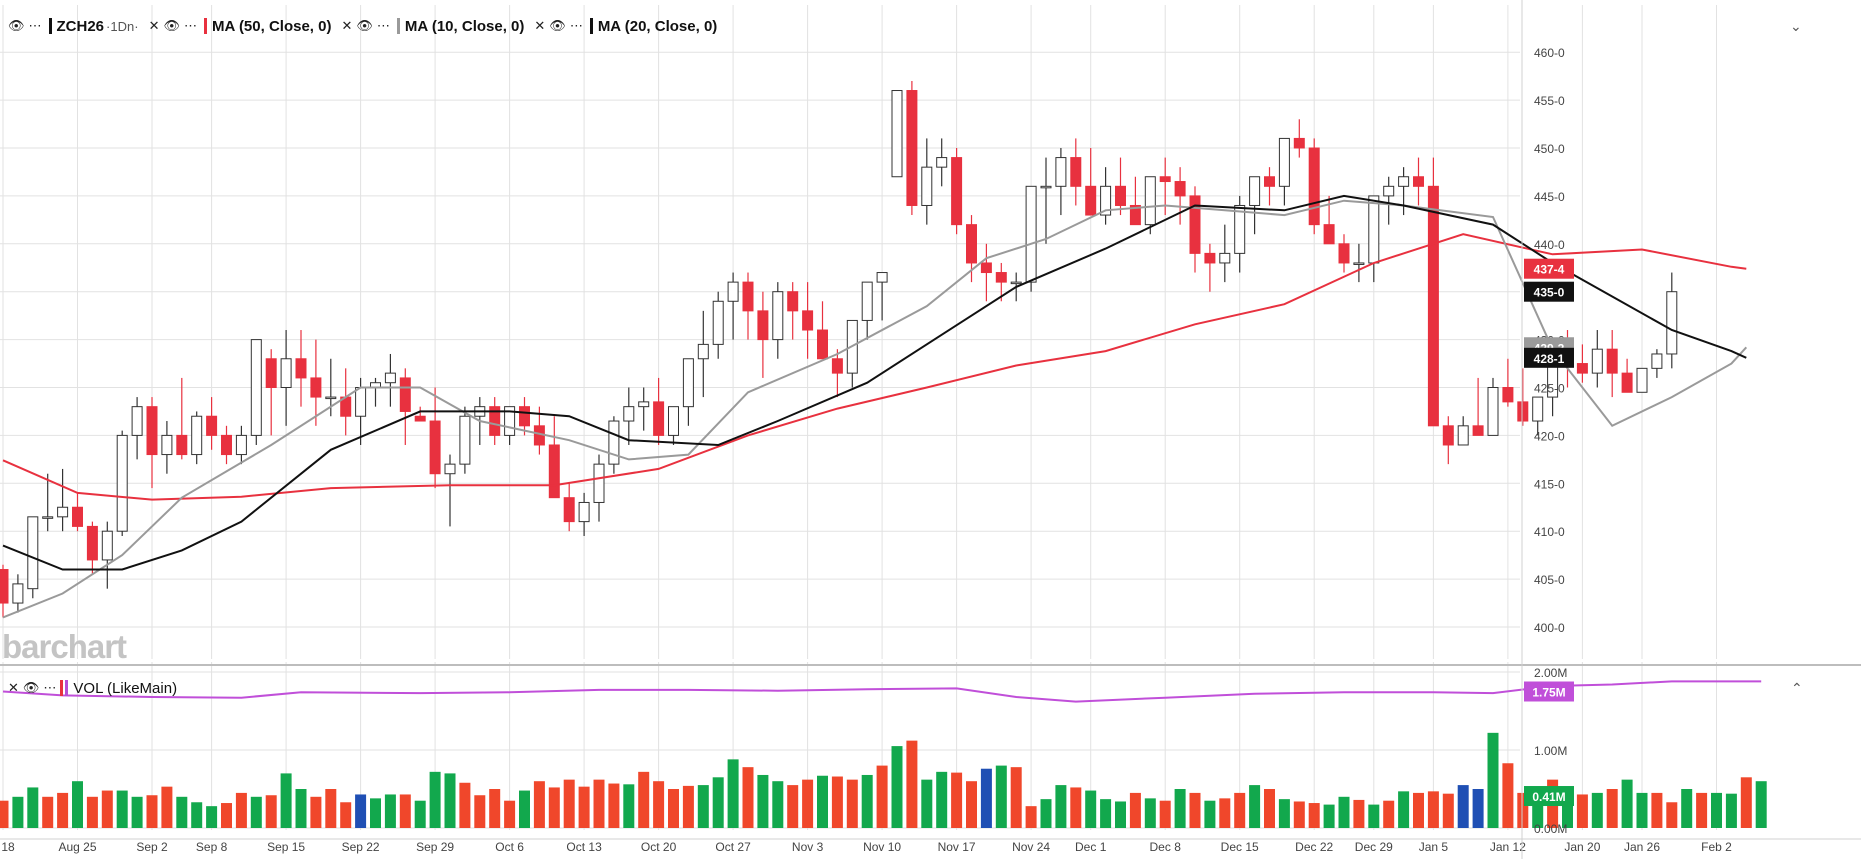 The height and width of the screenshot is (859, 1861). I want to click on legend-symbol: 👁 ⋯ ZCH26 ·1Dn·, so click(73, 26).